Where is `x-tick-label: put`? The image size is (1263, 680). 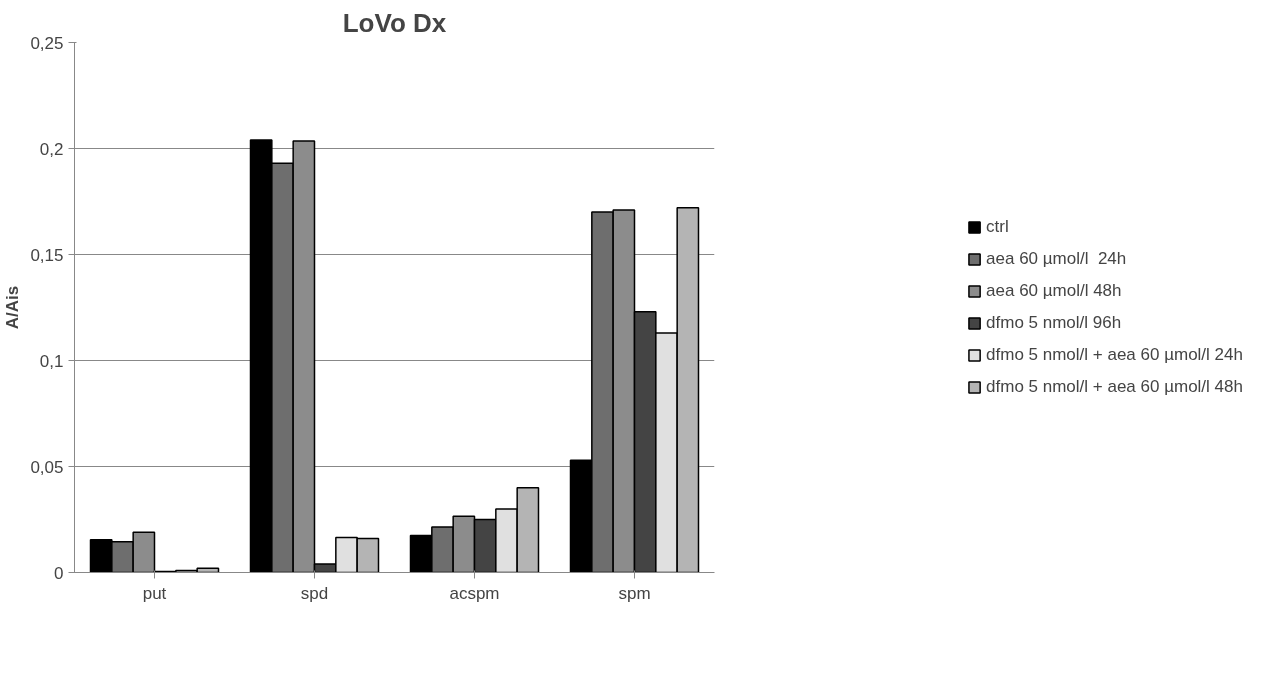
x-tick-label: put is located at coordinates (154, 593).